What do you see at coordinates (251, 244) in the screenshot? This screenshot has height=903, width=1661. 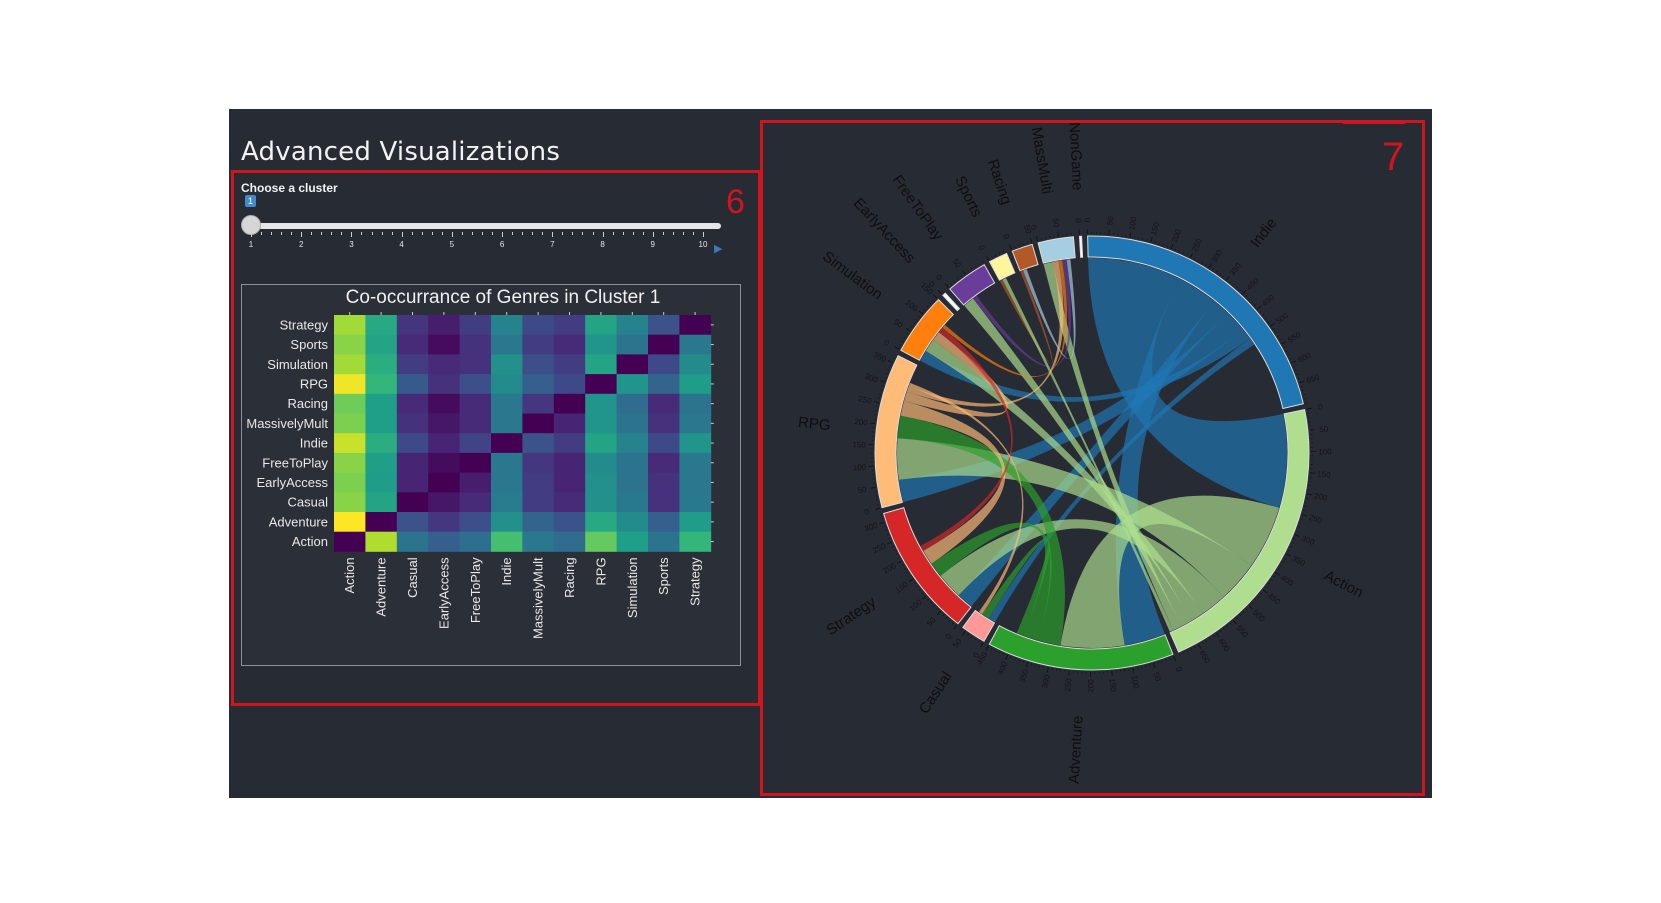 I see `slider-tick-label: 1` at bounding box center [251, 244].